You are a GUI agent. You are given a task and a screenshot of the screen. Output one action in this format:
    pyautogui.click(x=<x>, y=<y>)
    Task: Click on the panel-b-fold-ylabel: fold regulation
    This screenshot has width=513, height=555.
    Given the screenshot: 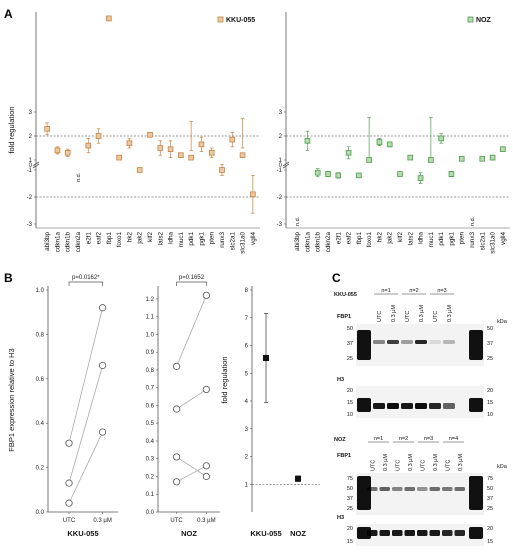 What is the action you would take?
    pyautogui.click(x=224, y=379)
    